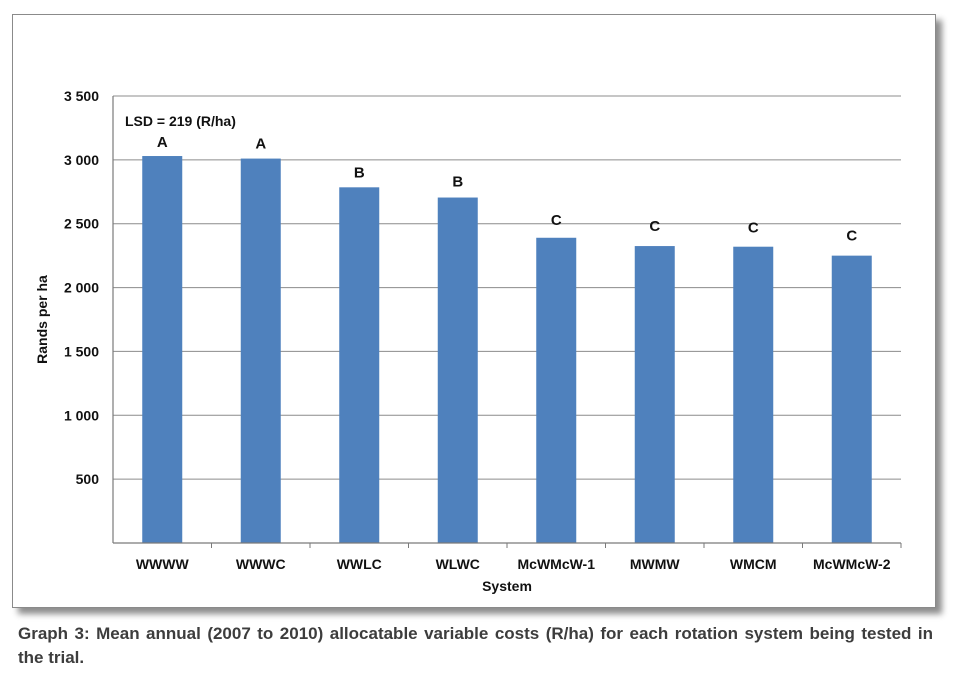 The width and height of the screenshot is (960, 692). I want to click on x-tick-label: WMCM, so click(753, 564).